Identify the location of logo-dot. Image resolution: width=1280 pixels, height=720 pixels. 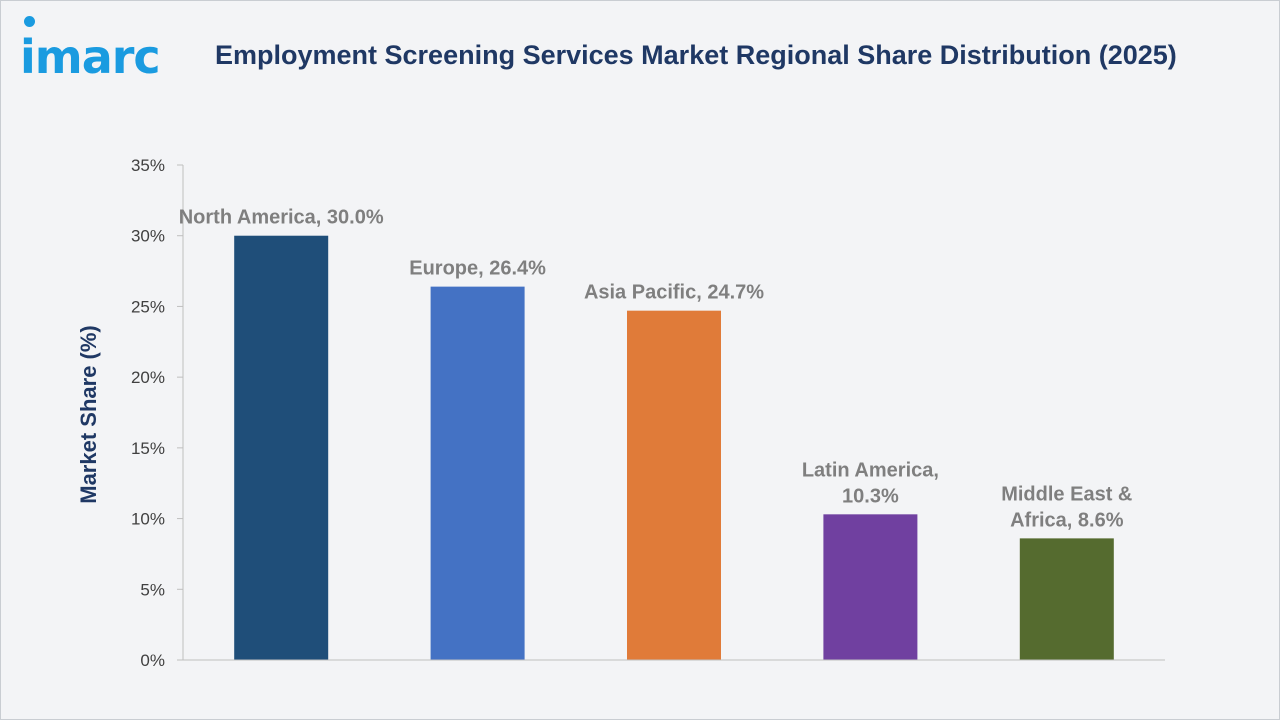
(29, 21).